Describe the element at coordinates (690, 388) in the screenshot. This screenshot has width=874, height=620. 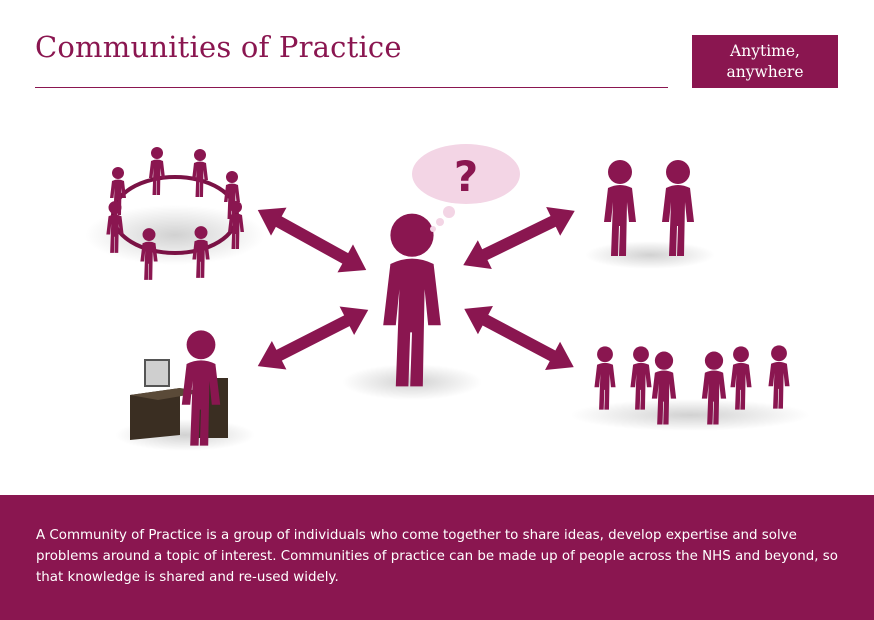
I see `talking-group` at that location.